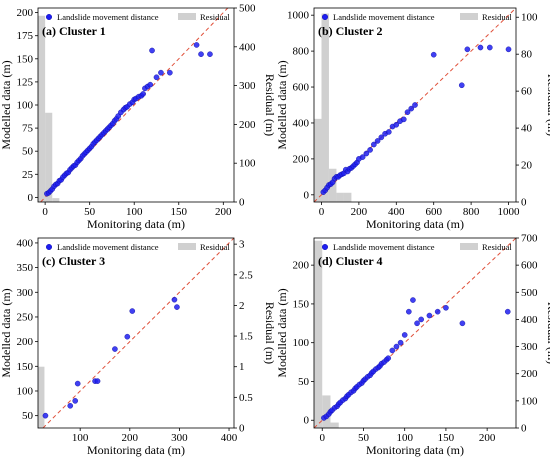  I want to click on y2-tick-label: 60, so click(527, 92).